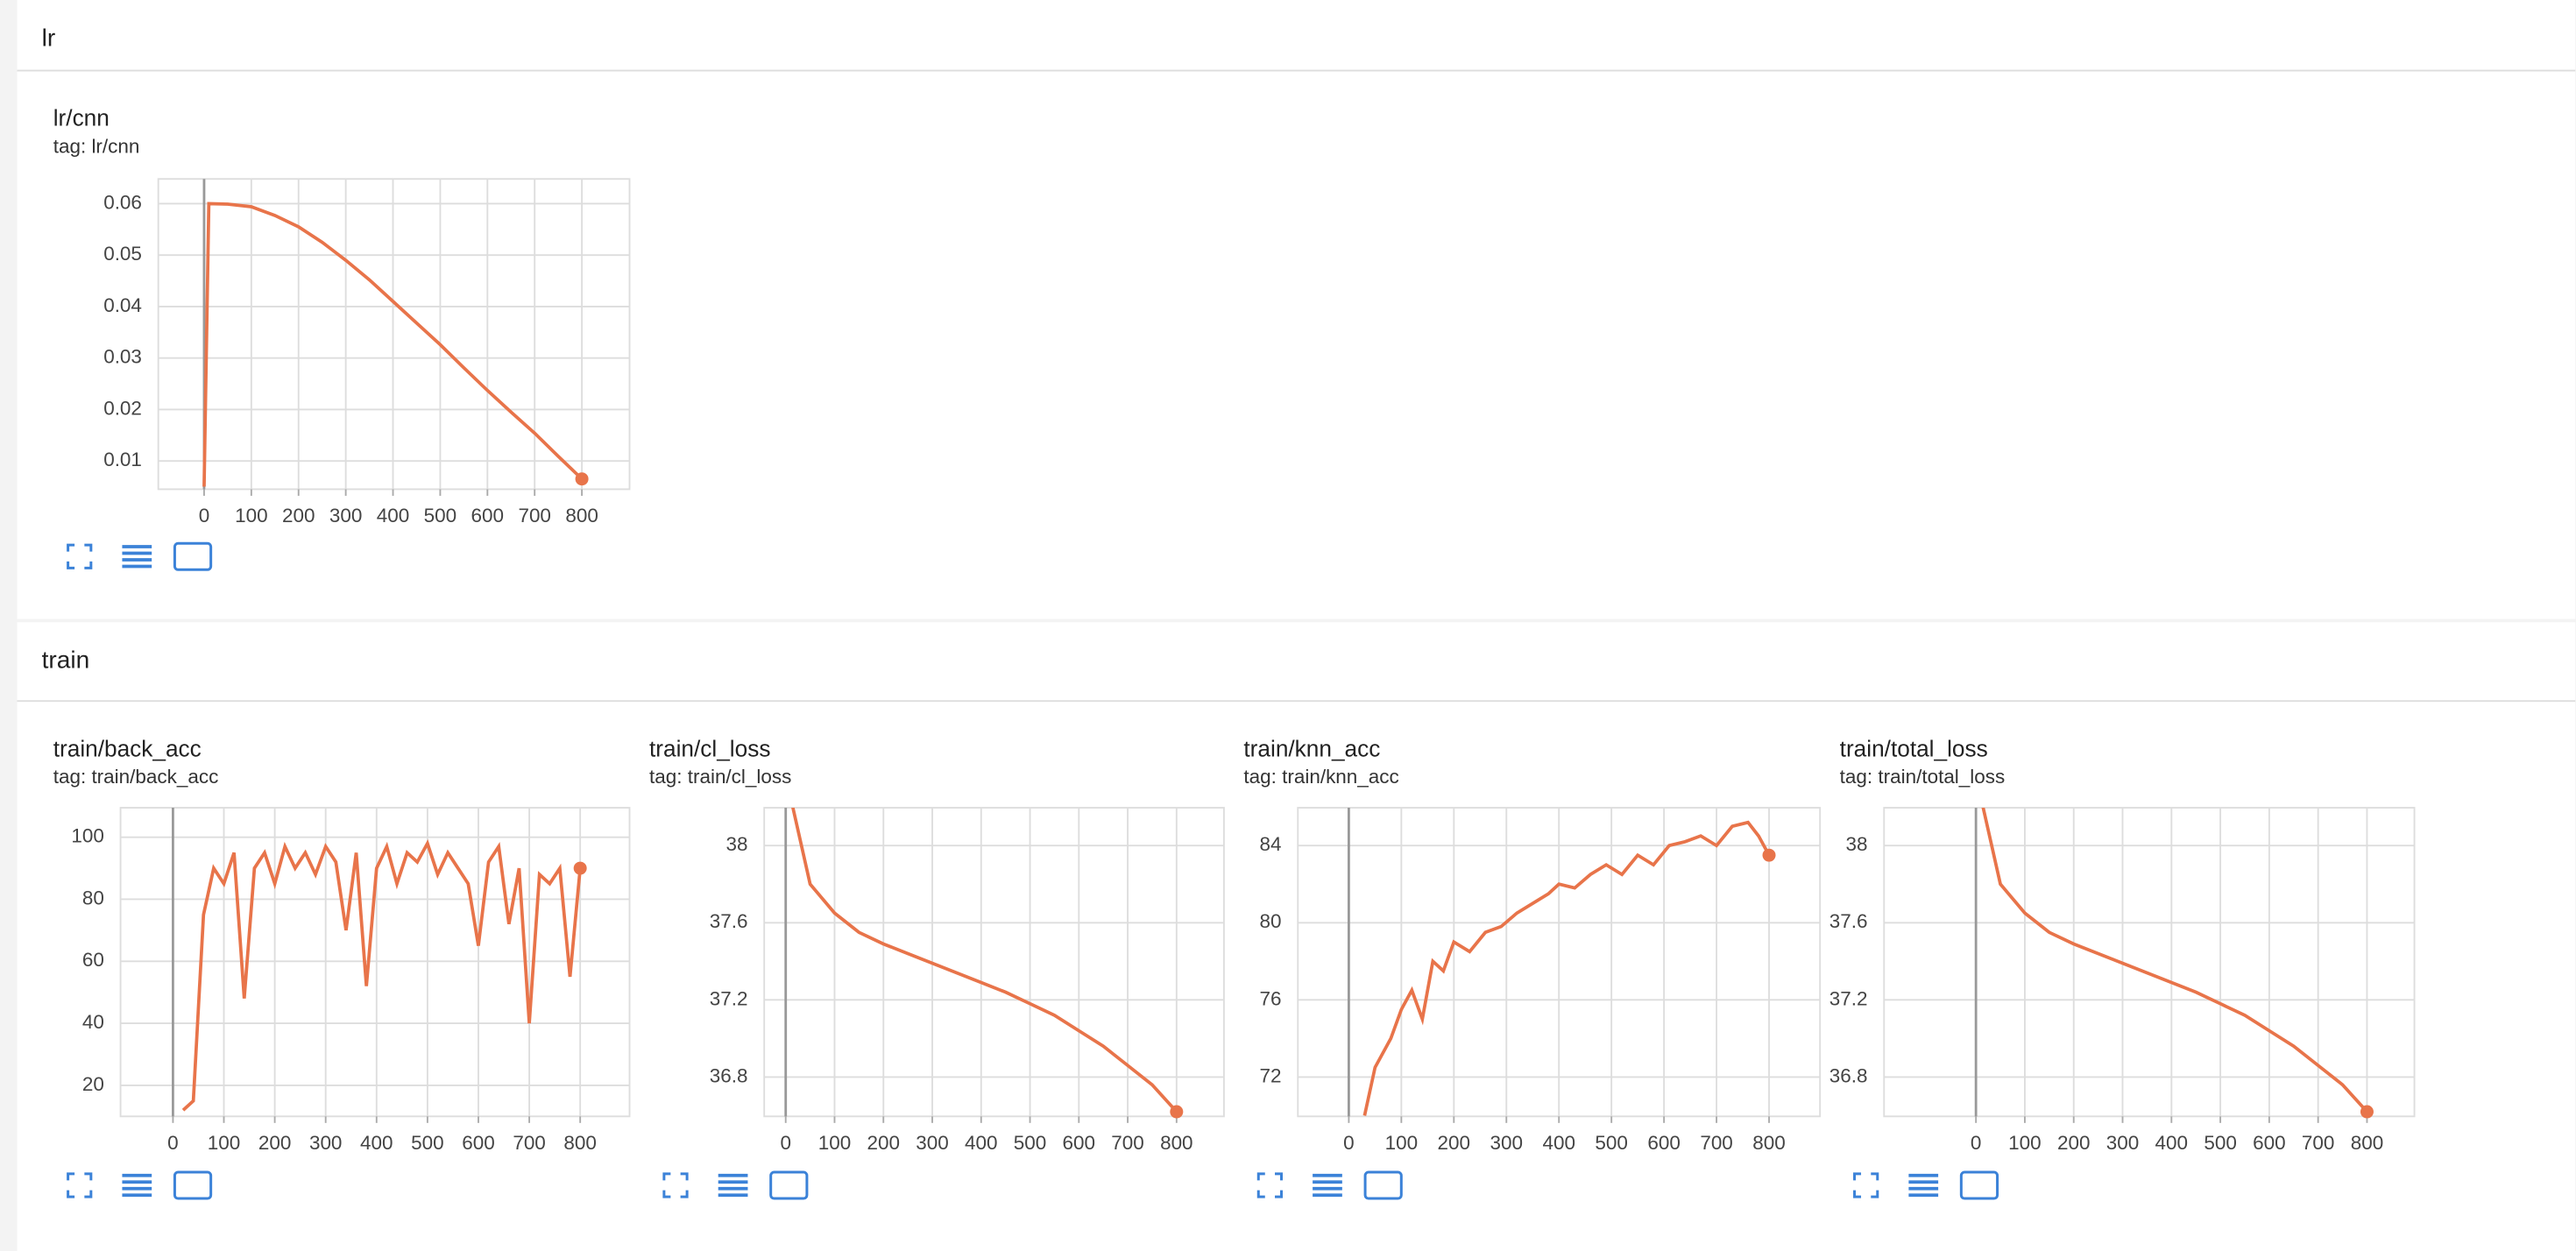  What do you see at coordinates (1320, 777) in the screenshot?
I see `chart-subtitle: tag: train/knn_acc` at bounding box center [1320, 777].